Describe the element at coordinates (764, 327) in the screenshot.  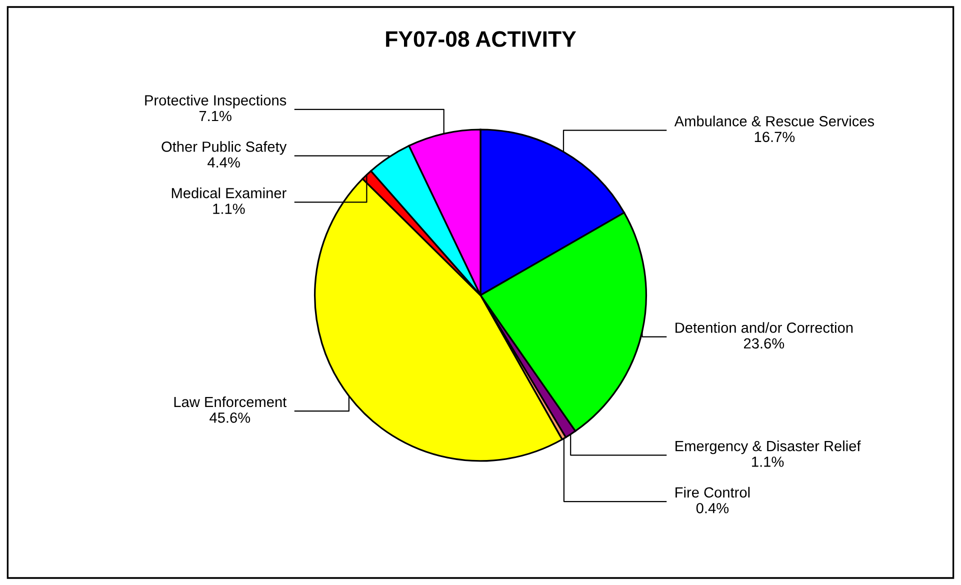
I see `slice-label: Detention and/or Correction` at that location.